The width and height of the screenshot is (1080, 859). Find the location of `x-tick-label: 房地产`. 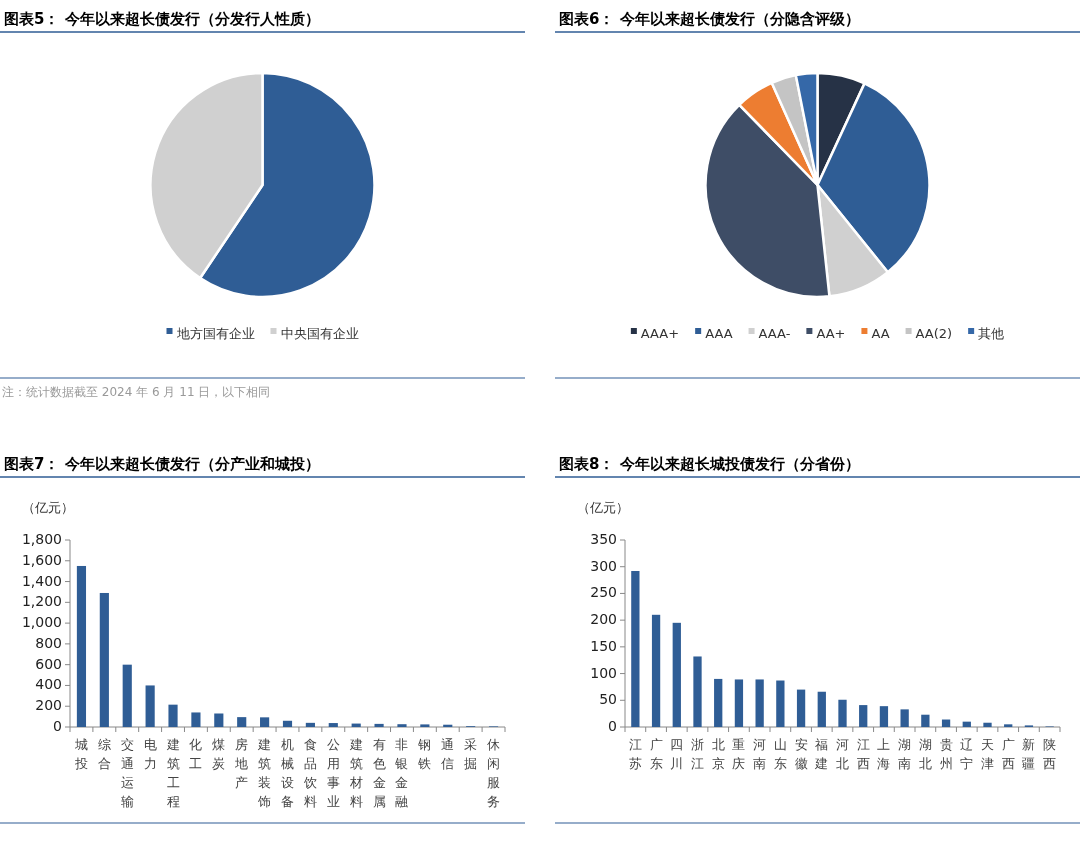

x-tick-label: 房地产 is located at coordinates (241, 763).